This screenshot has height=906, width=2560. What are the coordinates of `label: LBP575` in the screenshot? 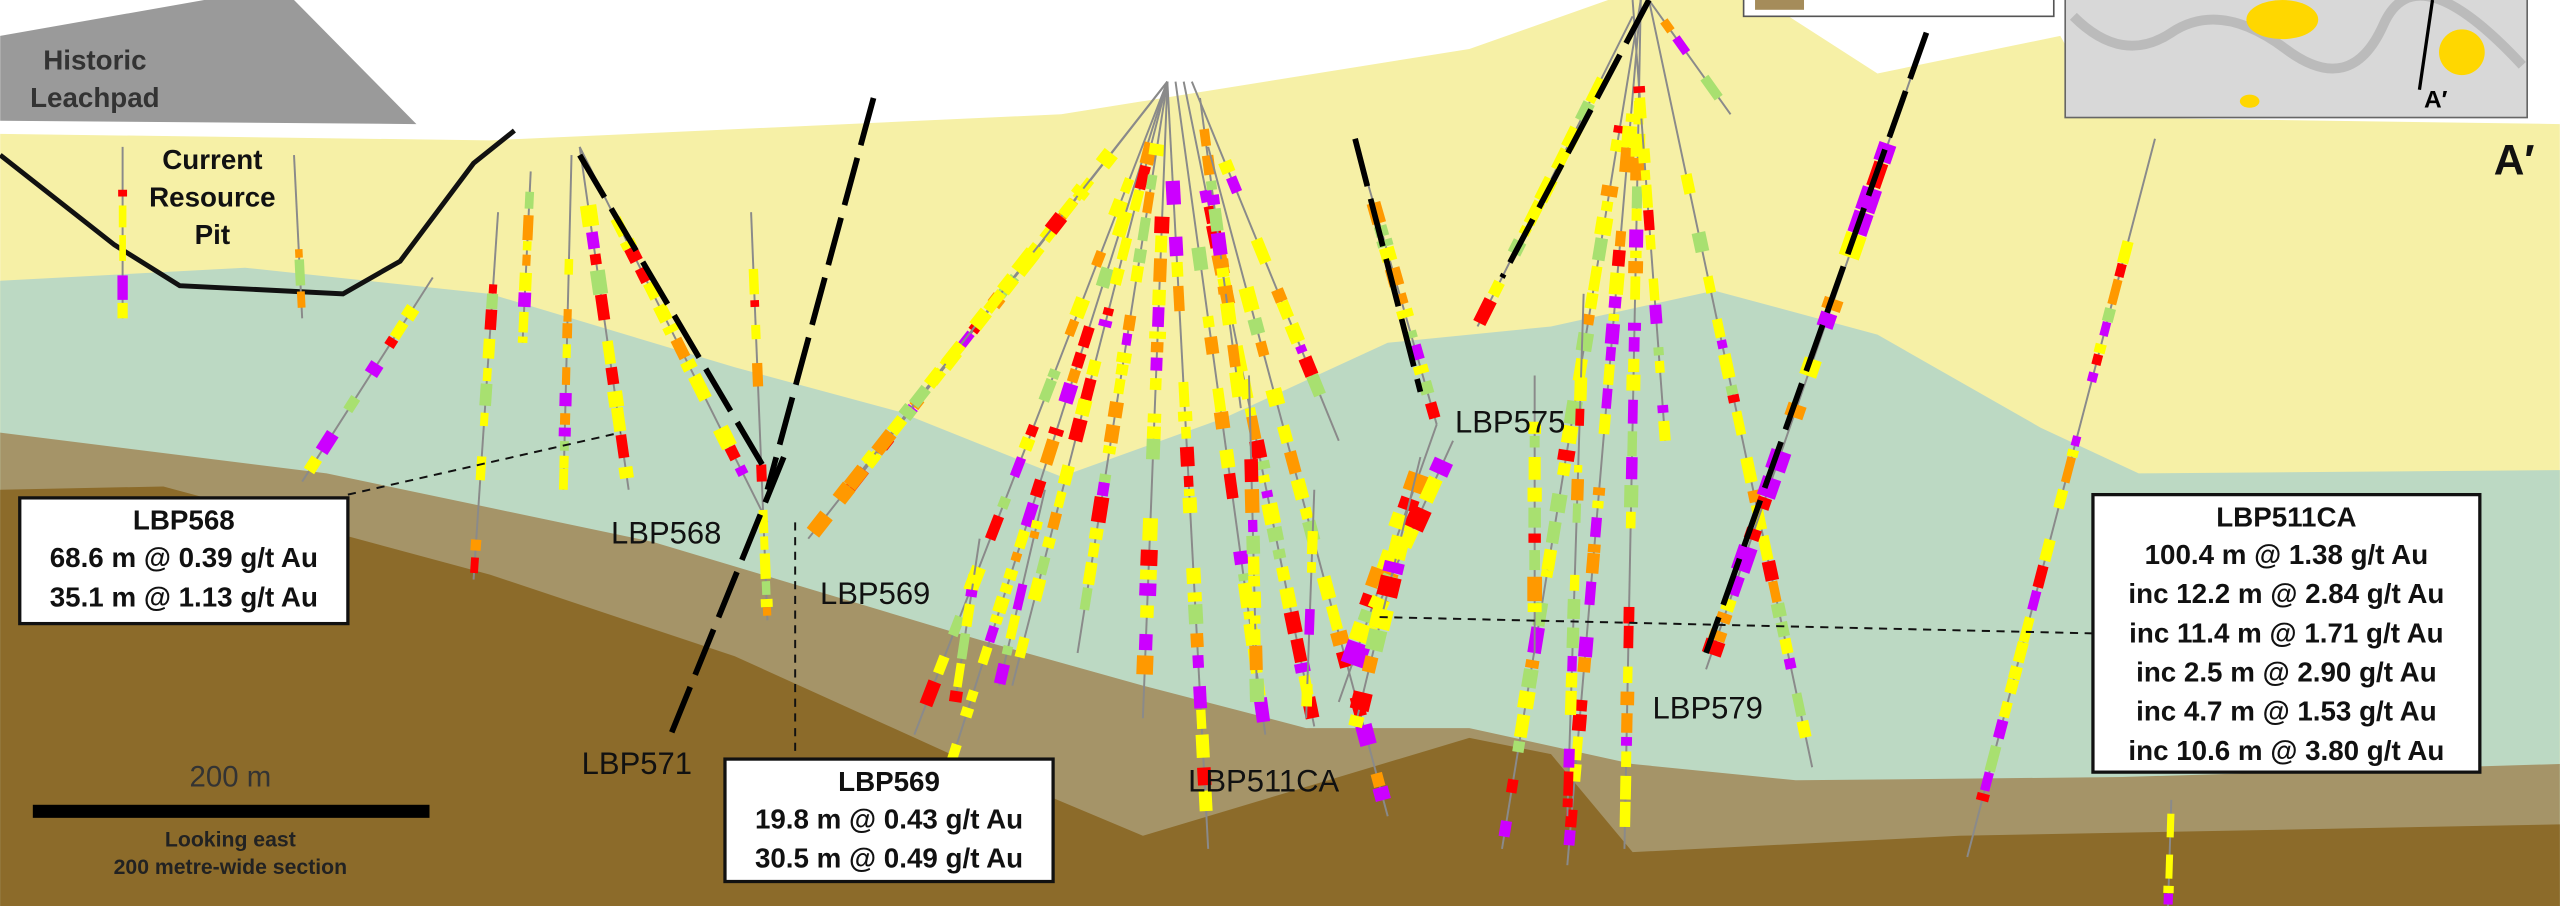 It's located at (1510, 422).